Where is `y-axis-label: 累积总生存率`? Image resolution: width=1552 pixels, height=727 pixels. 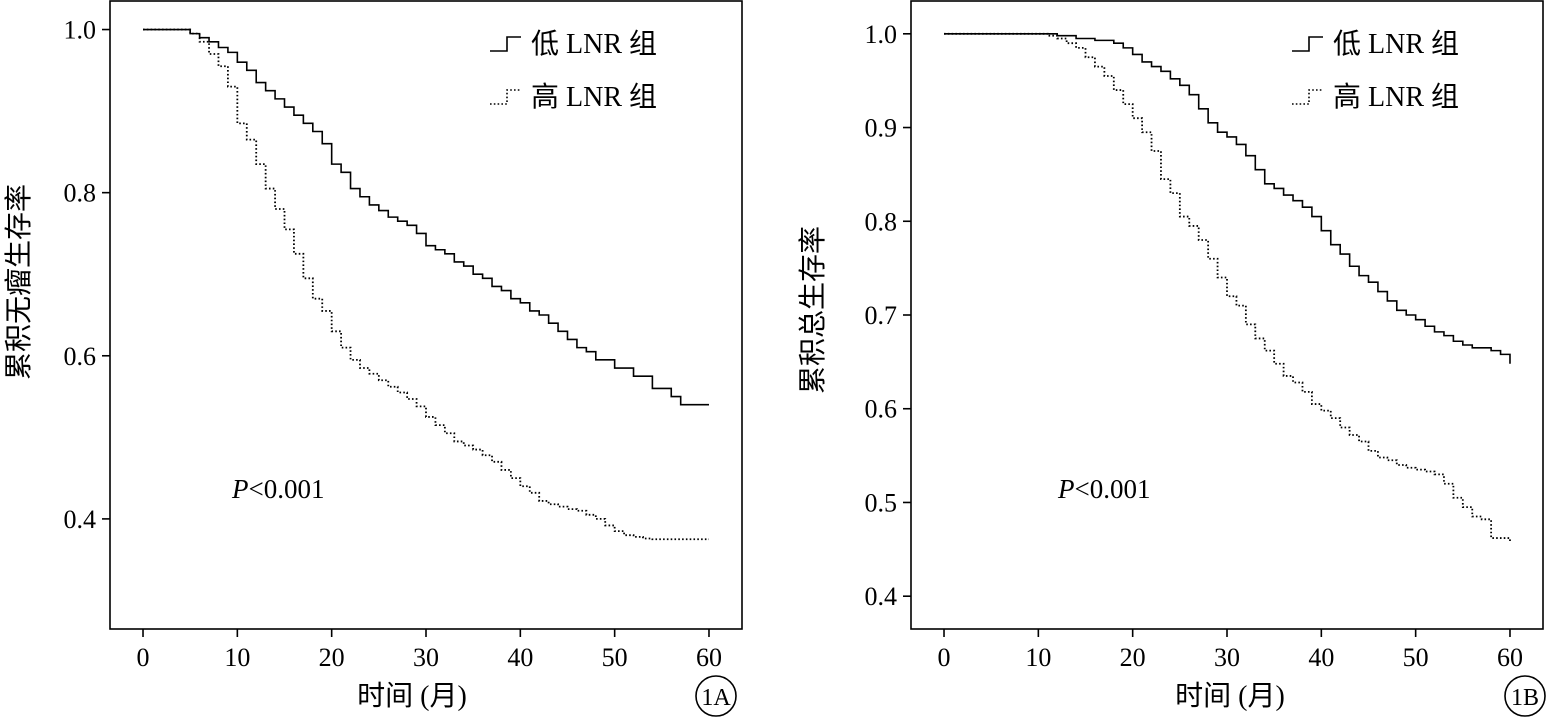
y-axis-label: 累积总生存率 is located at coordinates (813, 310).